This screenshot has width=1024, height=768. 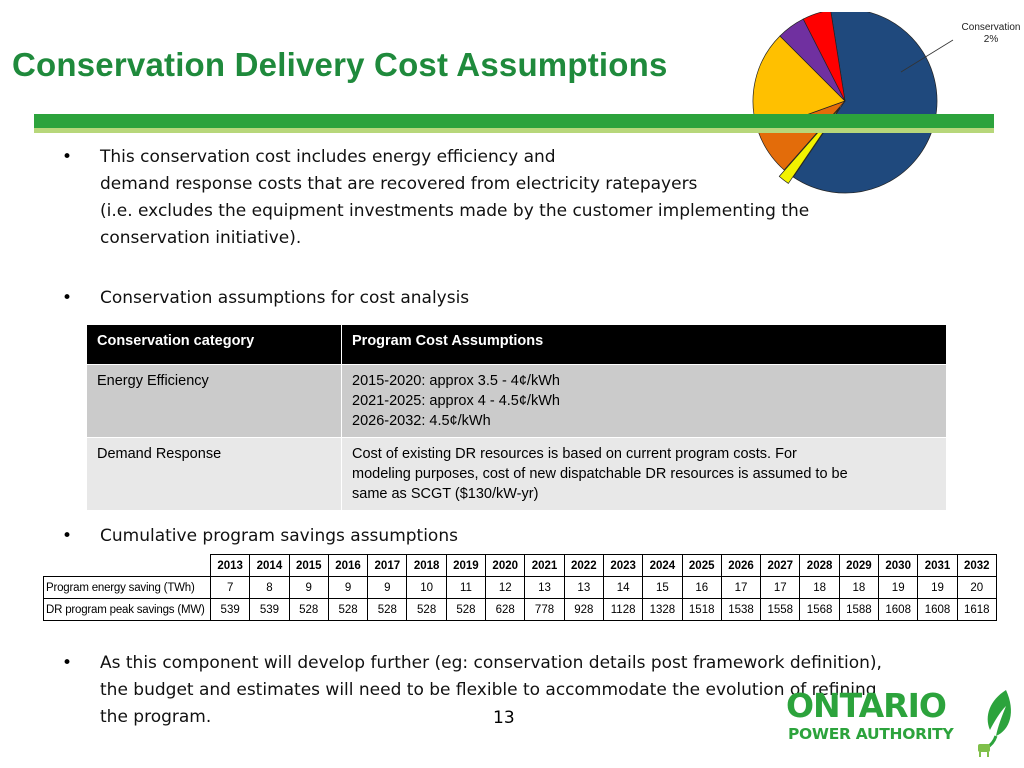 I want to click on logo-wordmark-power-authority: POWER AUTHORITY, so click(x=871, y=734).